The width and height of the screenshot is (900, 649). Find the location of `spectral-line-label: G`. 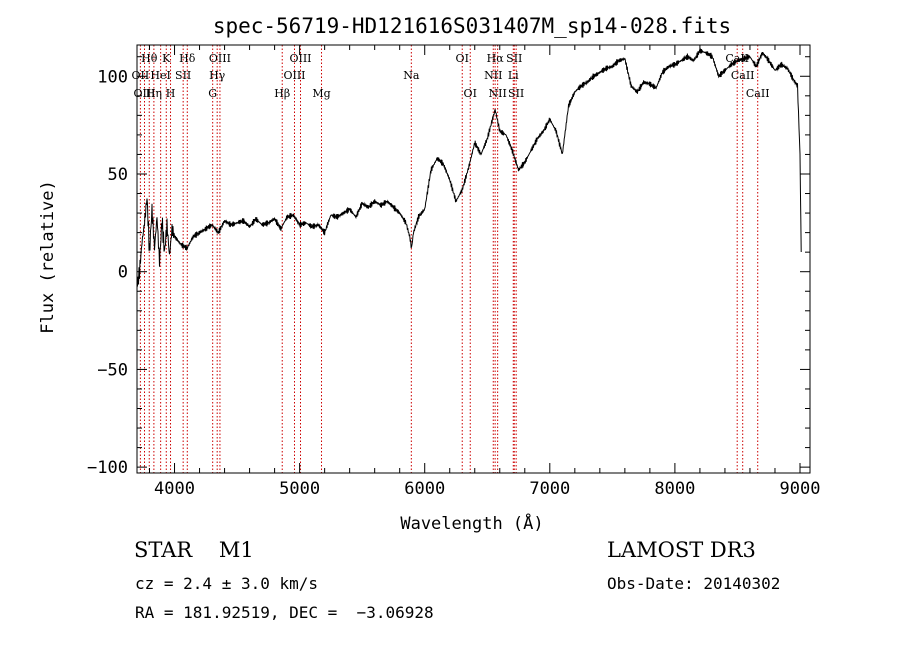

spectral-line-label: G is located at coordinates (212, 93).